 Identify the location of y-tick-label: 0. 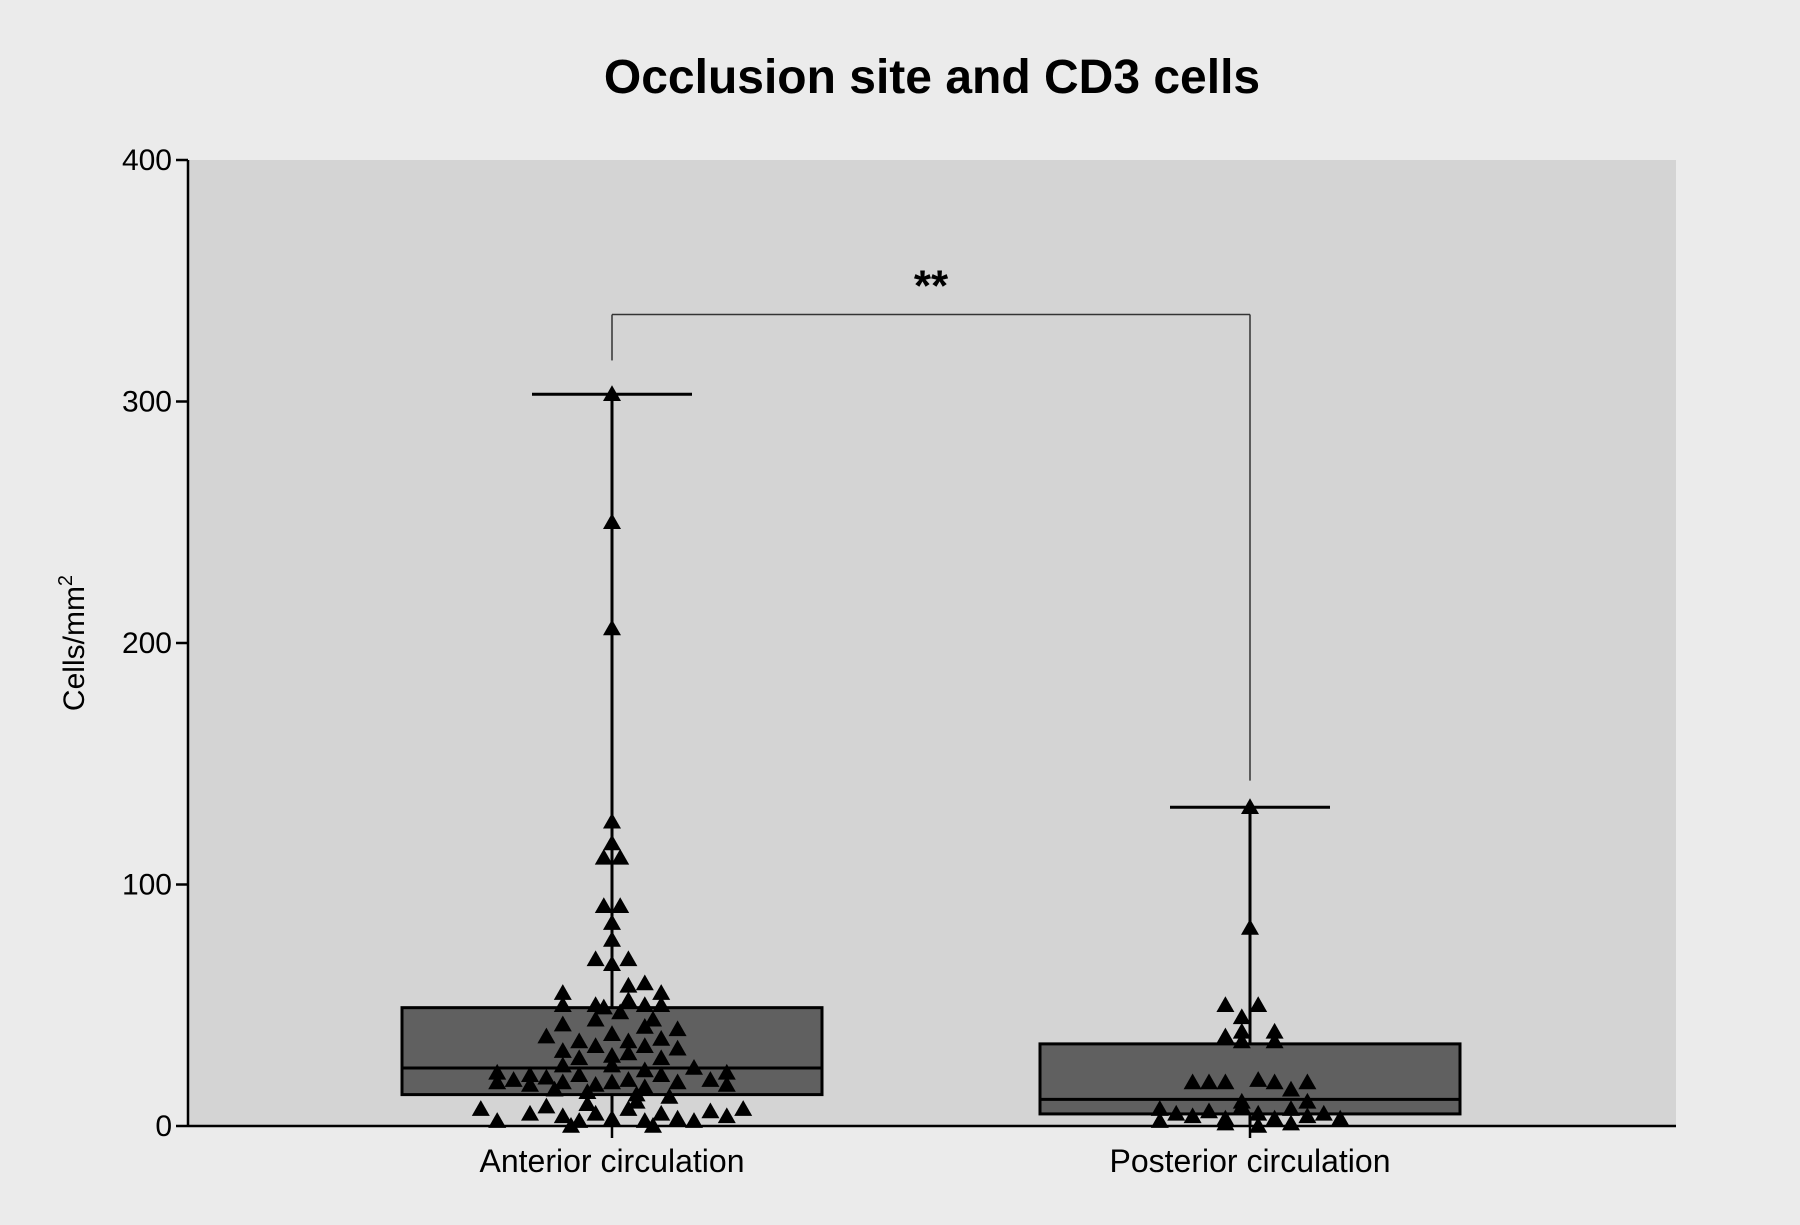
(163, 1126).